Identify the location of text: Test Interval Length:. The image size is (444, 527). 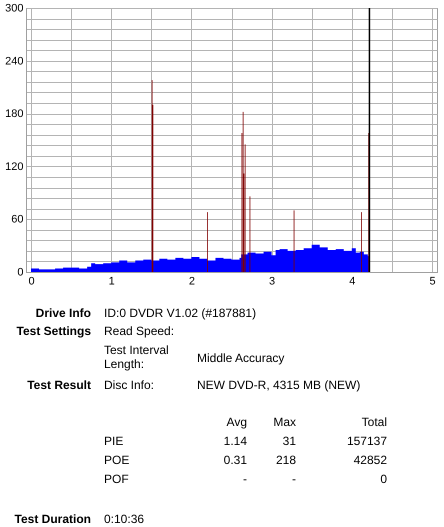
(137, 357).